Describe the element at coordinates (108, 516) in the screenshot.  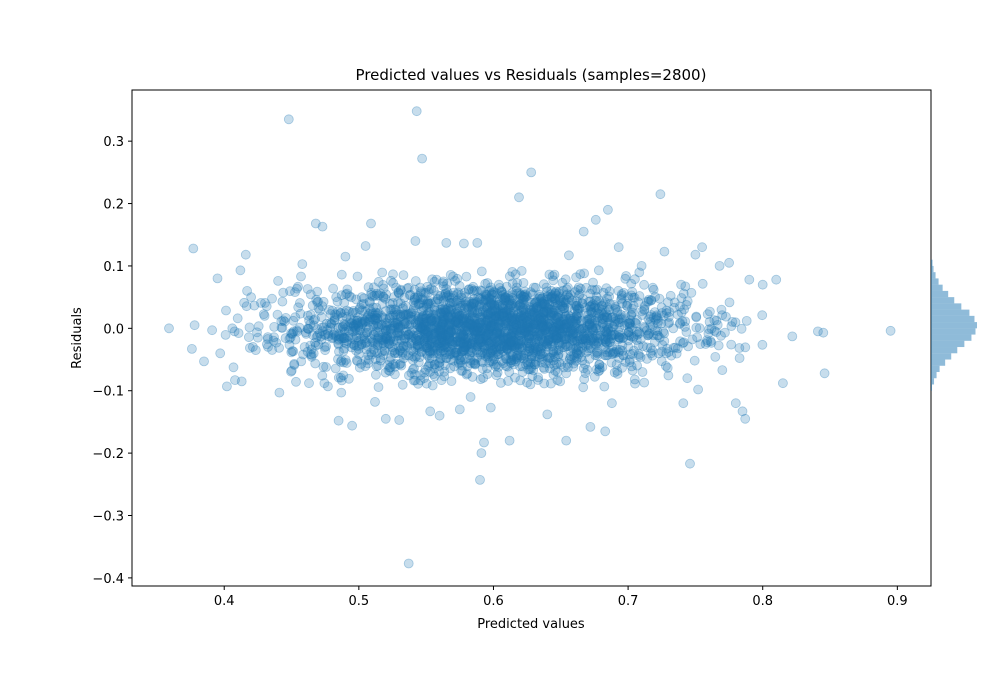
I see `y-tick-label: −0.3` at that location.